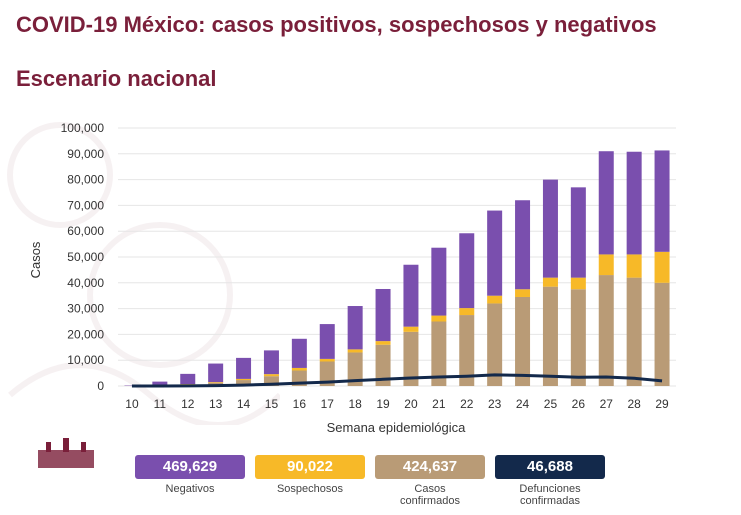 This screenshot has height=515, width=741. Describe the element at coordinates (83, 128) in the screenshot. I see `y-tick-label: 100,000` at that location.